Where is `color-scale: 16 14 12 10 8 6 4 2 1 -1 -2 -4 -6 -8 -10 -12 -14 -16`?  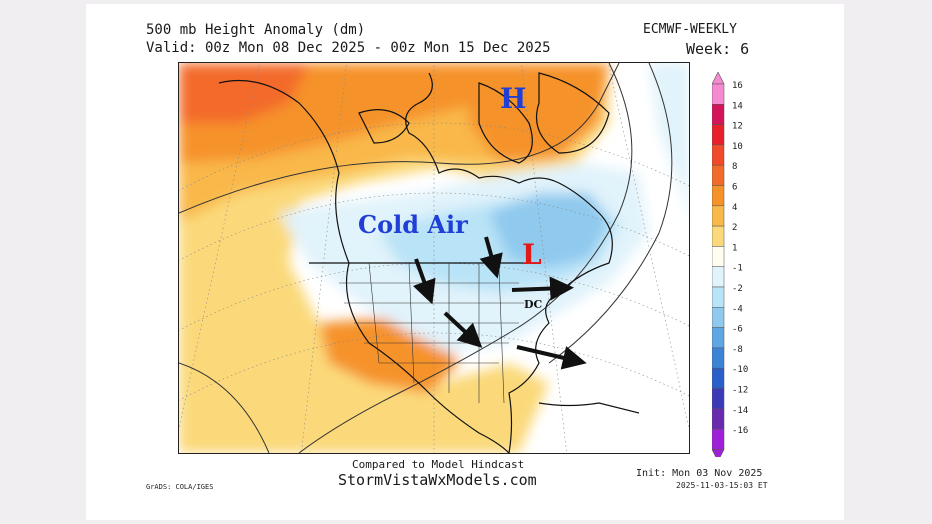
color-scale: 16 14 12 10 8 6 4 2 1 -1 -2 -4 -6 -8 -10 -12 -14 -16 is located at coordinates (741, 267).